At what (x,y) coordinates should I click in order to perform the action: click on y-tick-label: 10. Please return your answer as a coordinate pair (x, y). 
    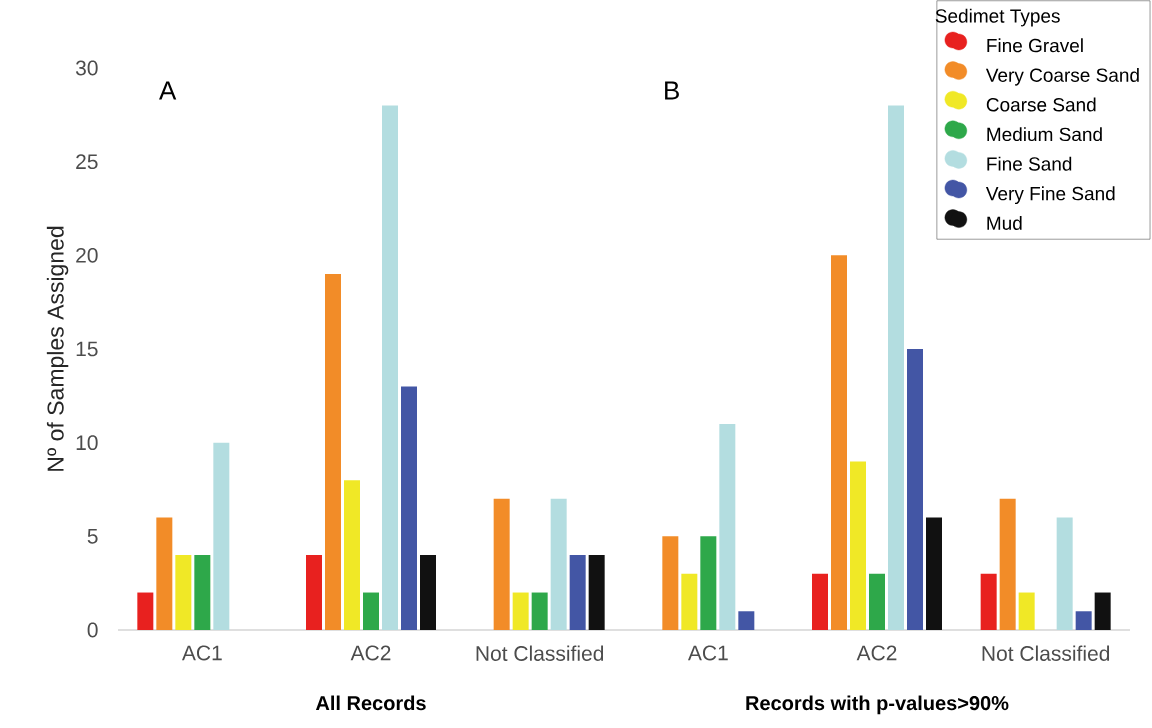
    Looking at the image, I should click on (87, 443).